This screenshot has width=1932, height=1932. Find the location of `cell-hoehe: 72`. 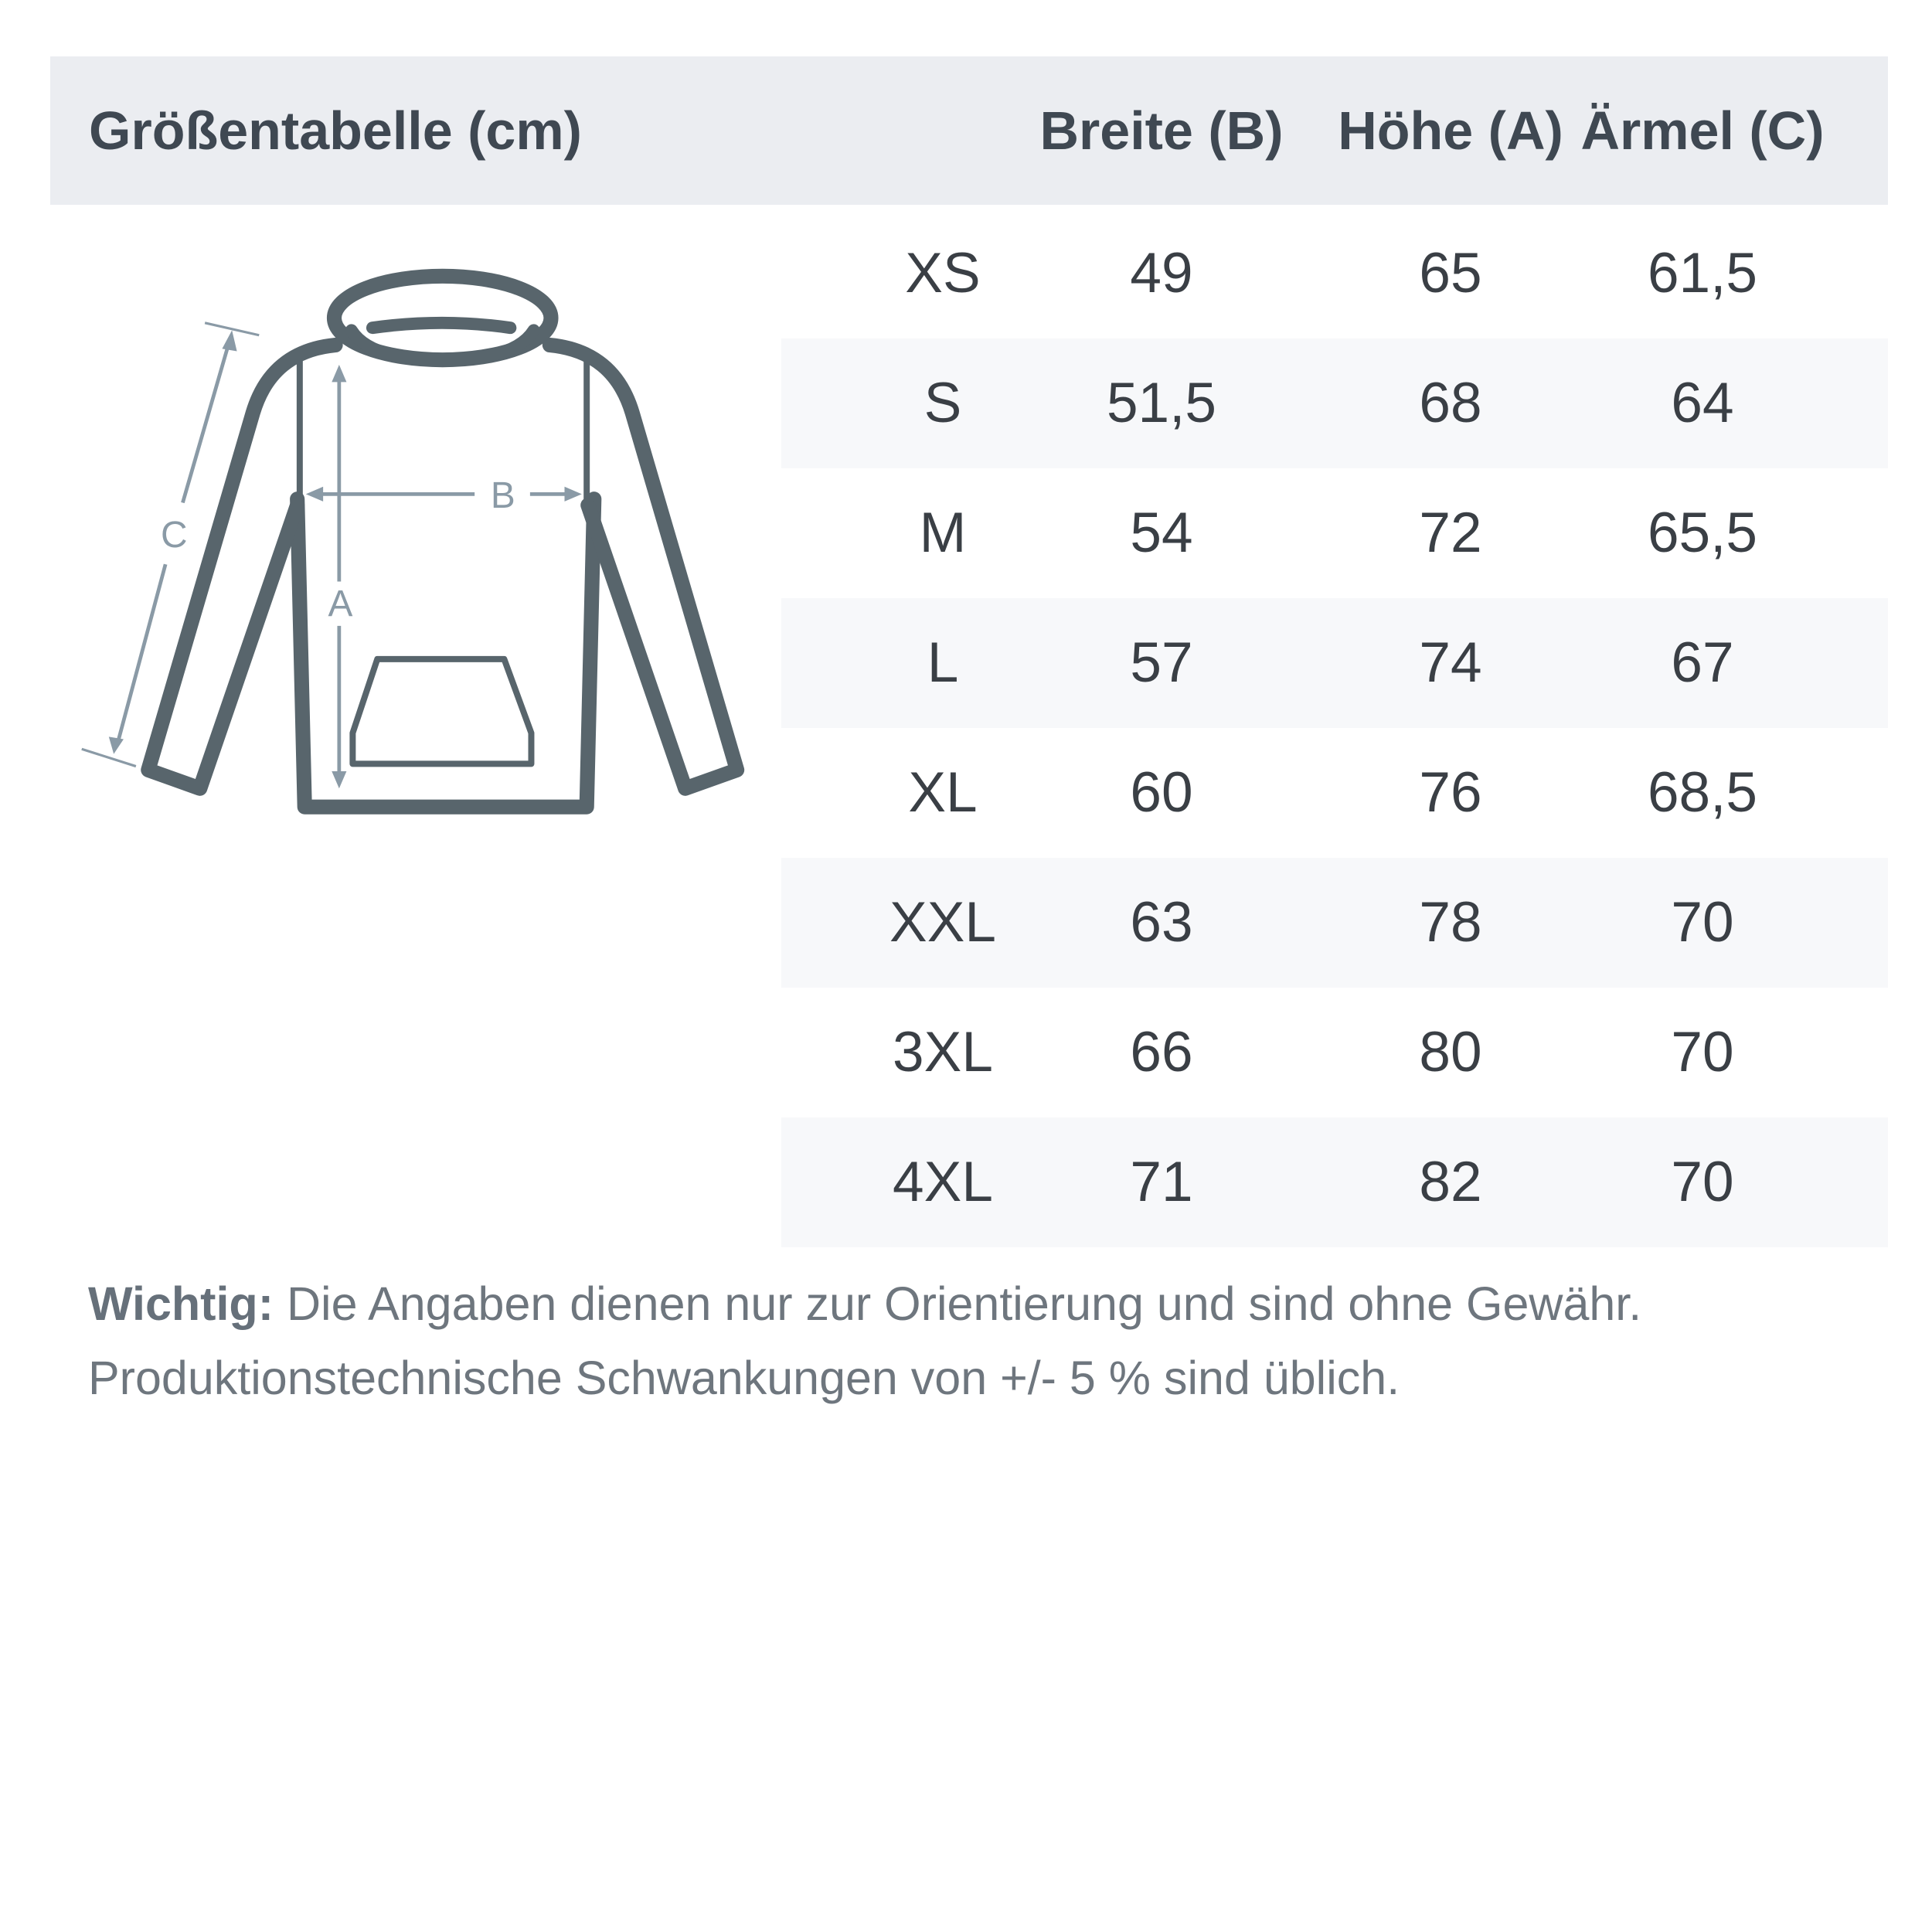

cell-hoehe: 72 is located at coordinates (1451, 533).